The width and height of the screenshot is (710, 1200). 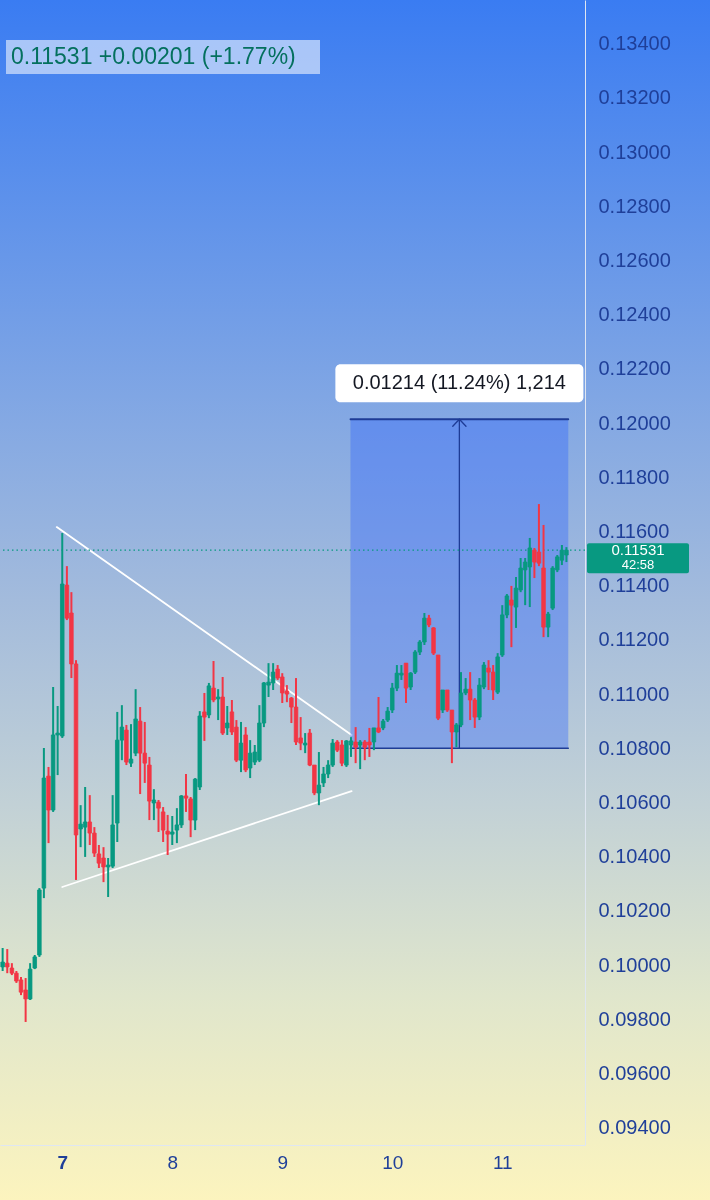 I want to click on y-tick-label: 0.10000, so click(x=634, y=964).